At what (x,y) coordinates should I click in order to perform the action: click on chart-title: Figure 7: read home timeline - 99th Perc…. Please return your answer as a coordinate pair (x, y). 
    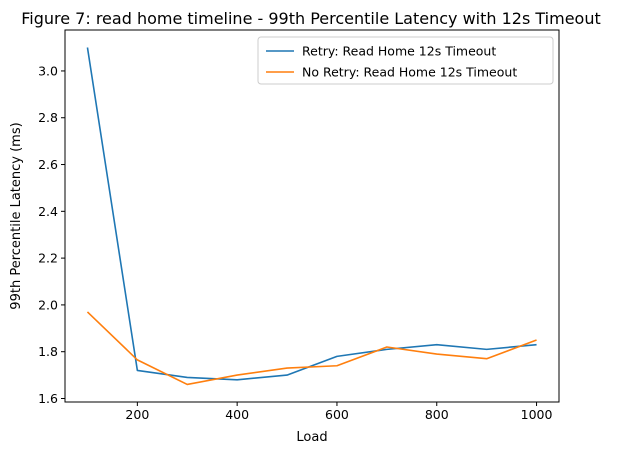
    Looking at the image, I should click on (311, 18).